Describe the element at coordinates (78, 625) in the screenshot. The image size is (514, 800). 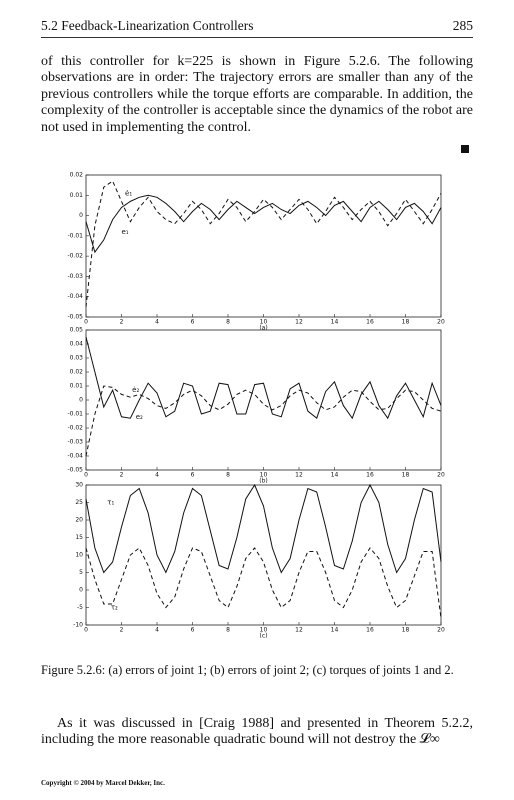
I see `y-tick-label: -10` at that location.